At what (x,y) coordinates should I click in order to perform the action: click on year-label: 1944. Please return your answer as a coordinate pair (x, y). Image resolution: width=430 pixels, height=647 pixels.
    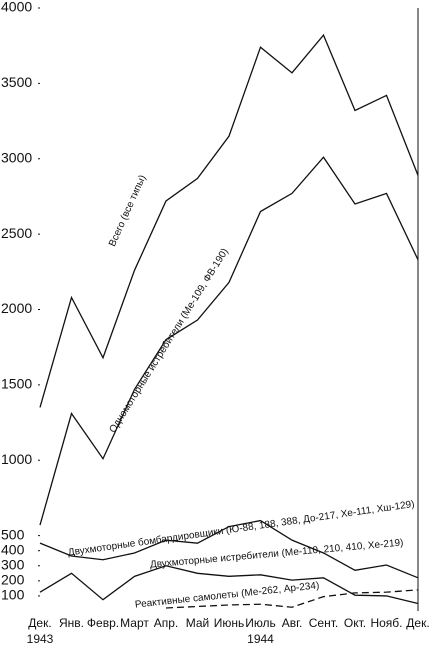
    Looking at the image, I should click on (260, 639).